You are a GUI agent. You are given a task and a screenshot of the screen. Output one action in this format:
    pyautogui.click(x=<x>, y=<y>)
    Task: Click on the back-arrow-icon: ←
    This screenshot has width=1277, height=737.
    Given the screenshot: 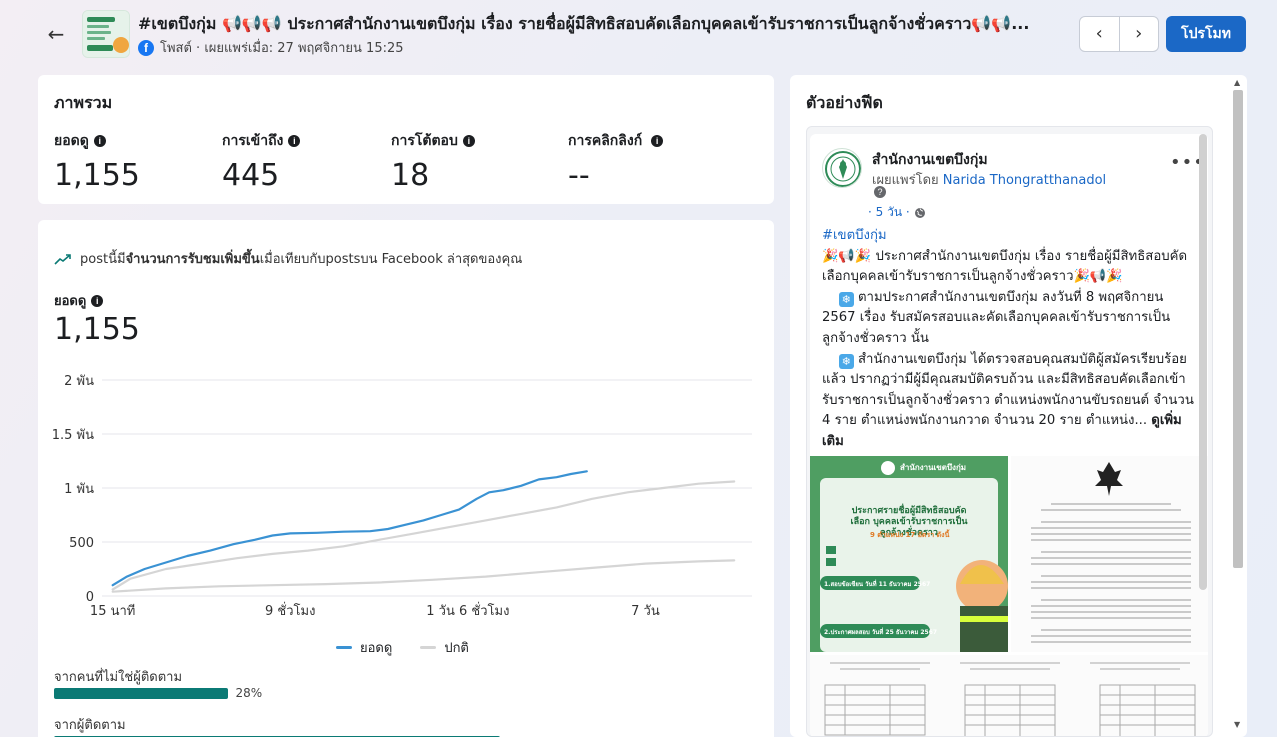 What is the action you would take?
    pyautogui.click(x=56, y=34)
    